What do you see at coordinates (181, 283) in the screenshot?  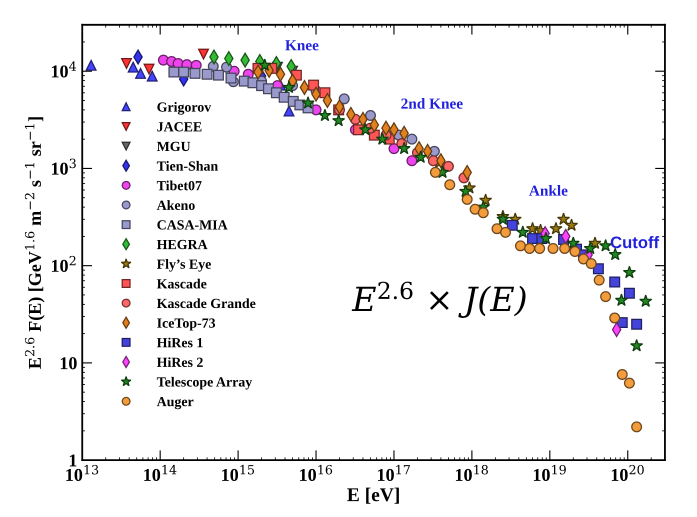 I see `legend-label: Kascade` at bounding box center [181, 283].